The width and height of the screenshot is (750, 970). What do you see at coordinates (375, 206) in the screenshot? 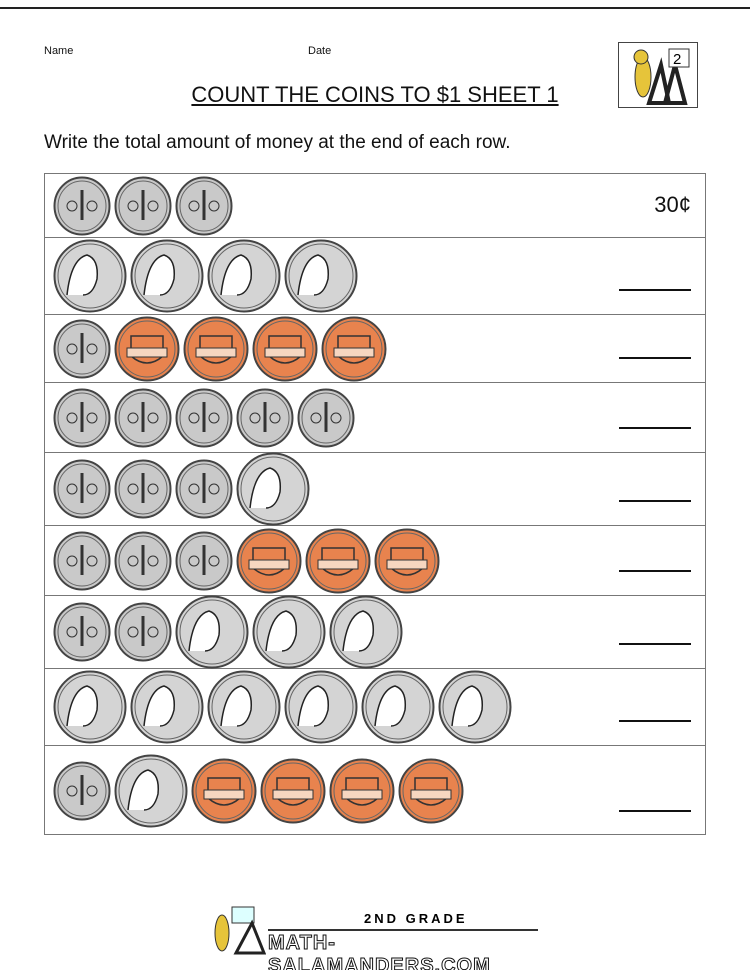
I see `coin-row: 30¢` at bounding box center [375, 206].